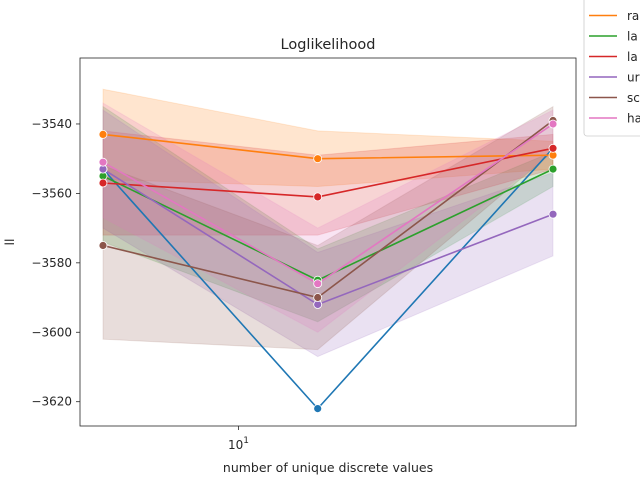 Image resolution: width=640 pixels, height=480 pixels. What do you see at coordinates (51, 124) in the screenshot?
I see `y-tick-label: −3540` at bounding box center [51, 124].